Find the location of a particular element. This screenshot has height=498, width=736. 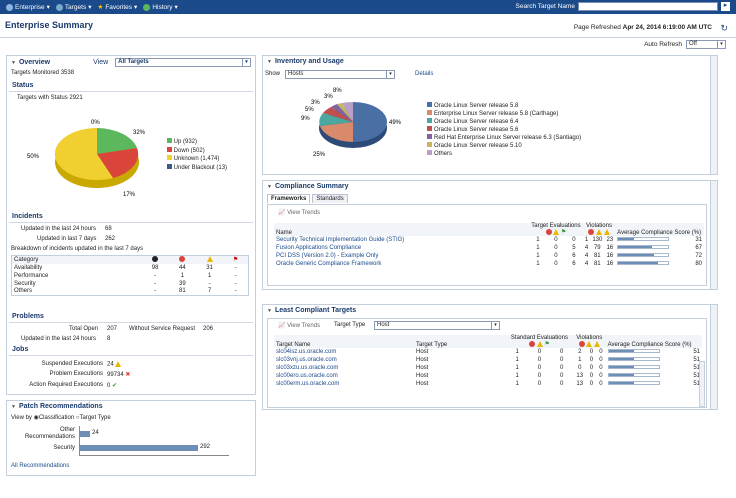

bar-other is located at coordinates (85, 434).